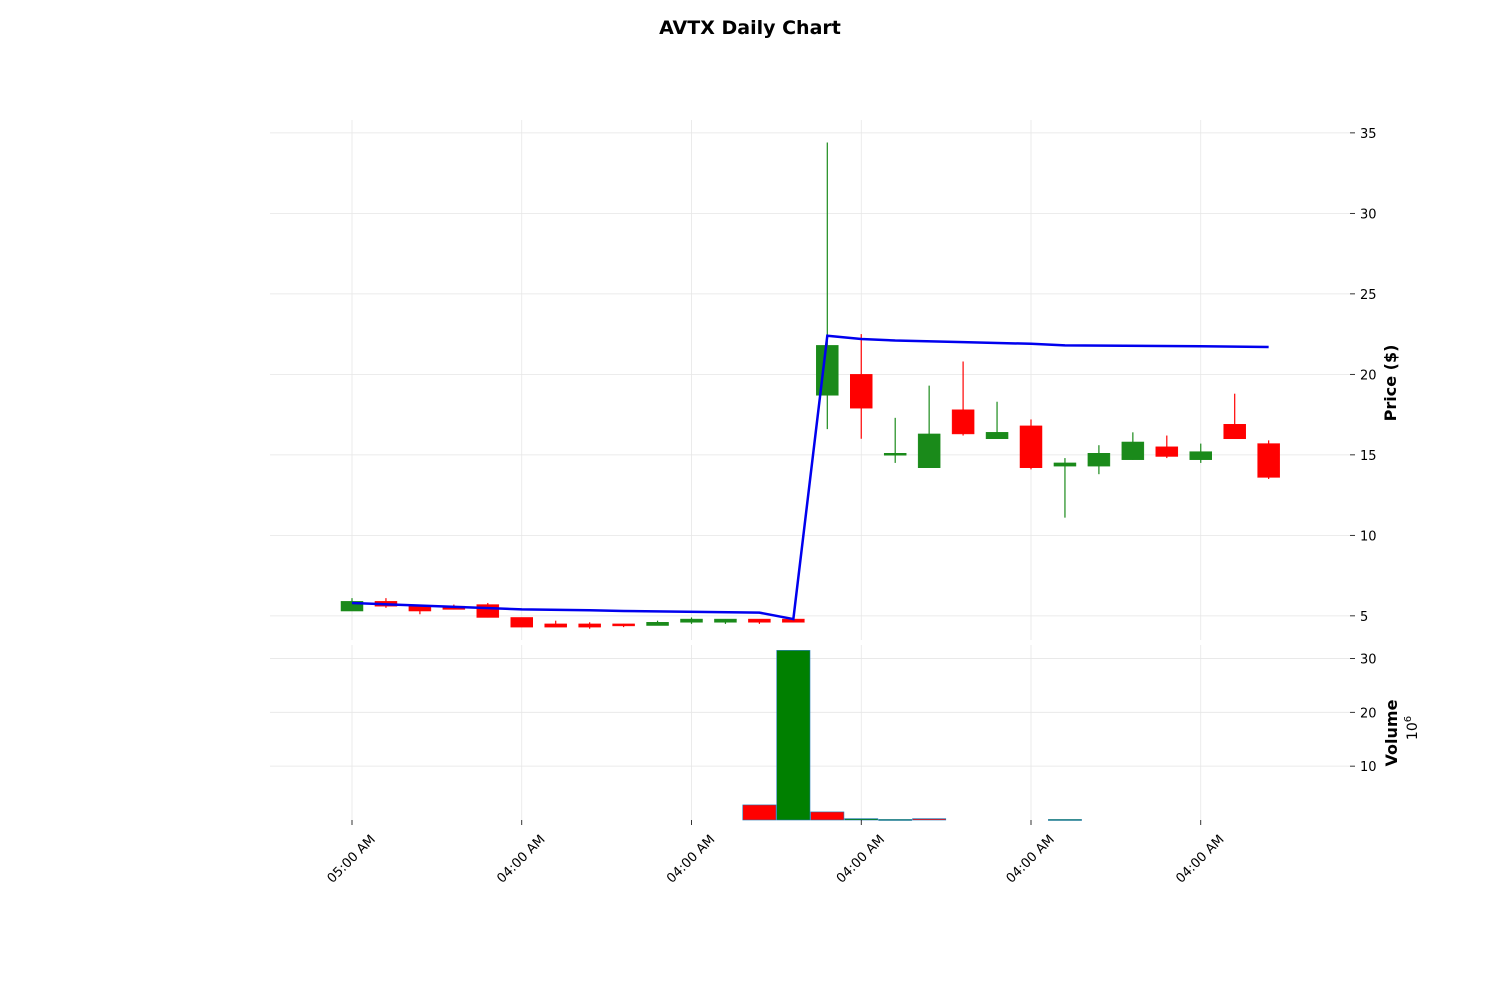  What do you see at coordinates (352, 859) in the screenshot?
I see `x-tick-label: 05:00 AM` at bounding box center [352, 859].